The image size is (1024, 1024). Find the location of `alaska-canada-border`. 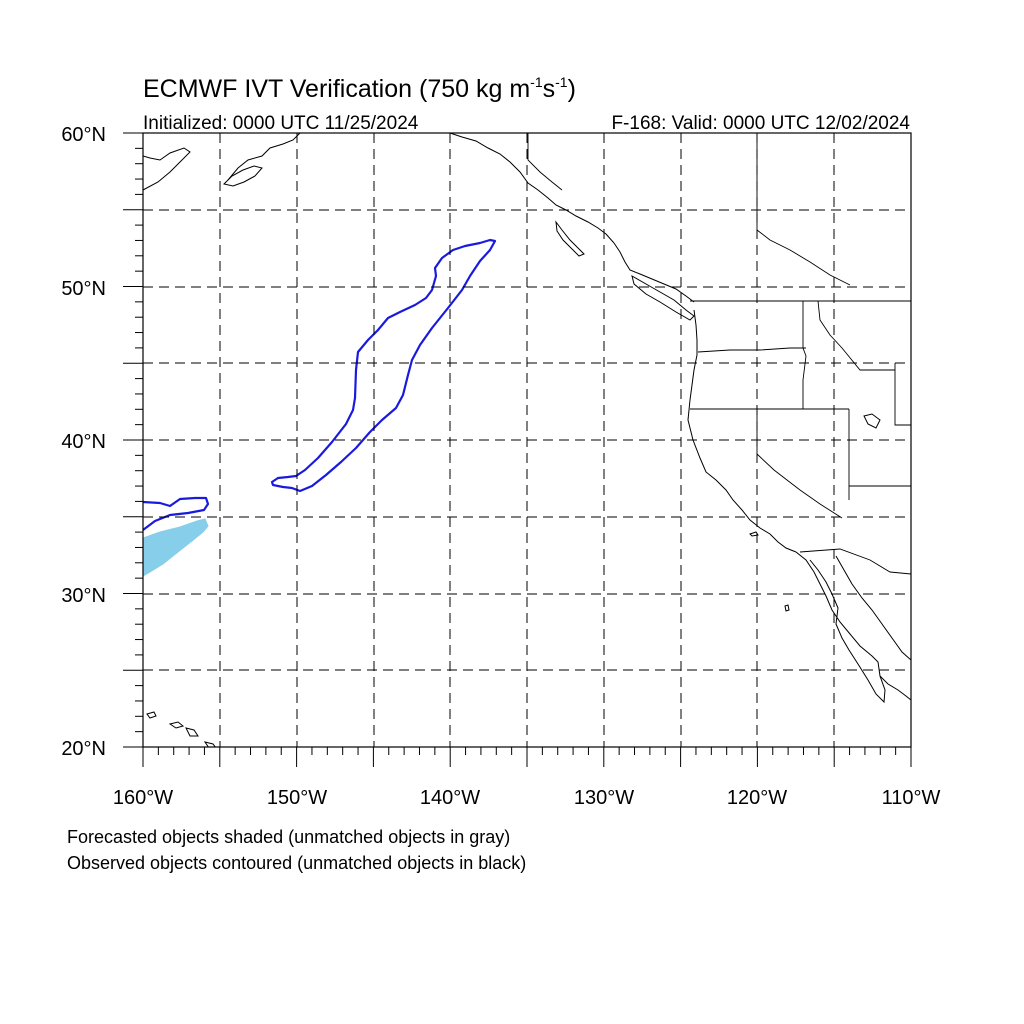

alaska-canada-border is located at coordinates (545, 162).